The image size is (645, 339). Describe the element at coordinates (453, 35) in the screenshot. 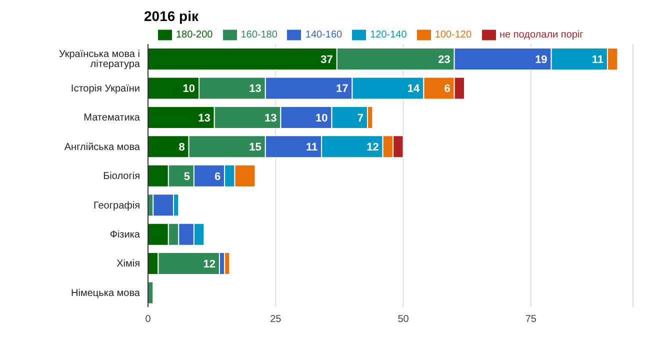

I see `legend-label: 100-120` at that location.